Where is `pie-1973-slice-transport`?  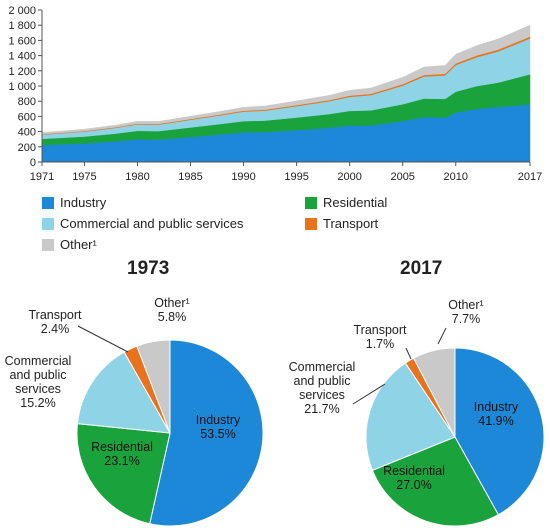 pie-1973-slice-transport is located at coordinates (147, 389).